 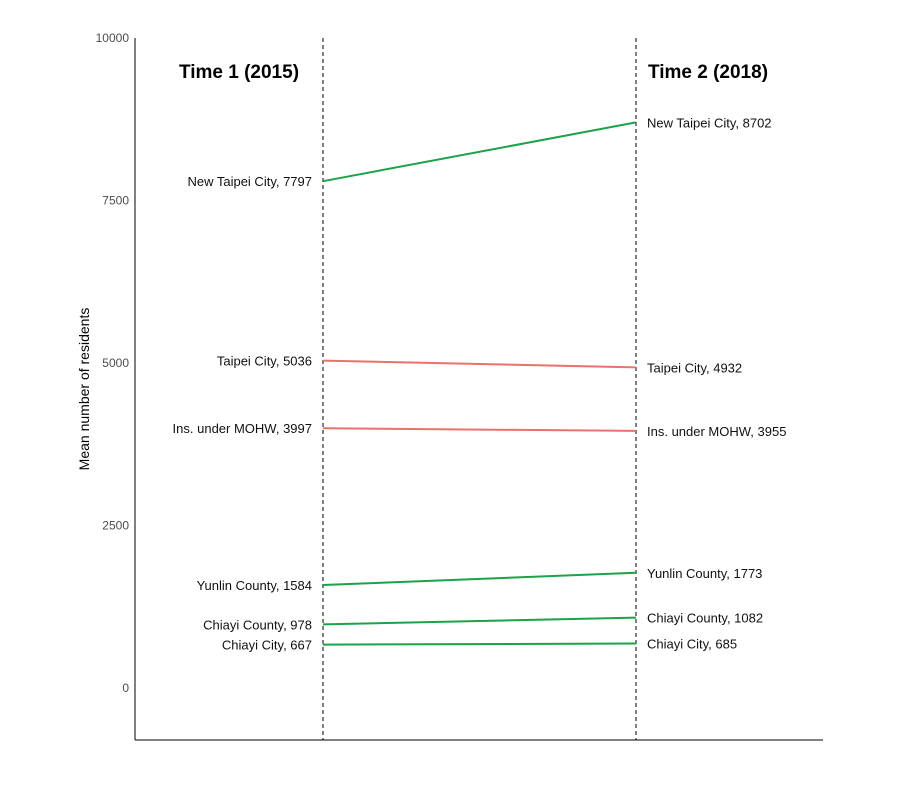 I want to click on series-label-right: Yunlin County, 1773, so click(x=704, y=573).